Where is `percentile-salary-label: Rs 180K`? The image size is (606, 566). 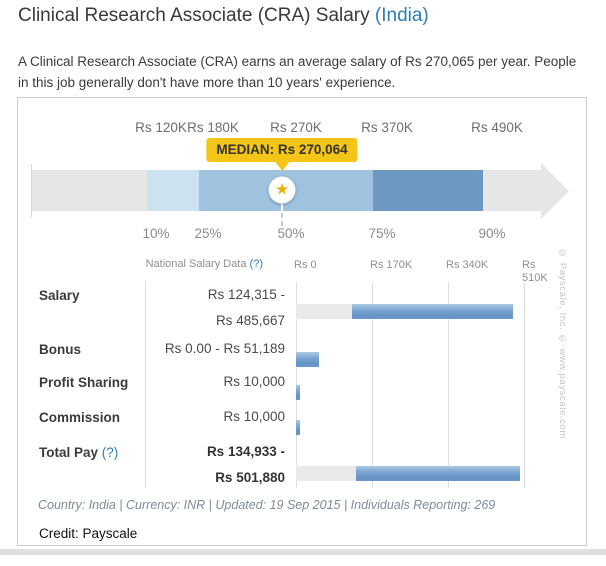
percentile-salary-label: Rs 180K is located at coordinates (213, 127).